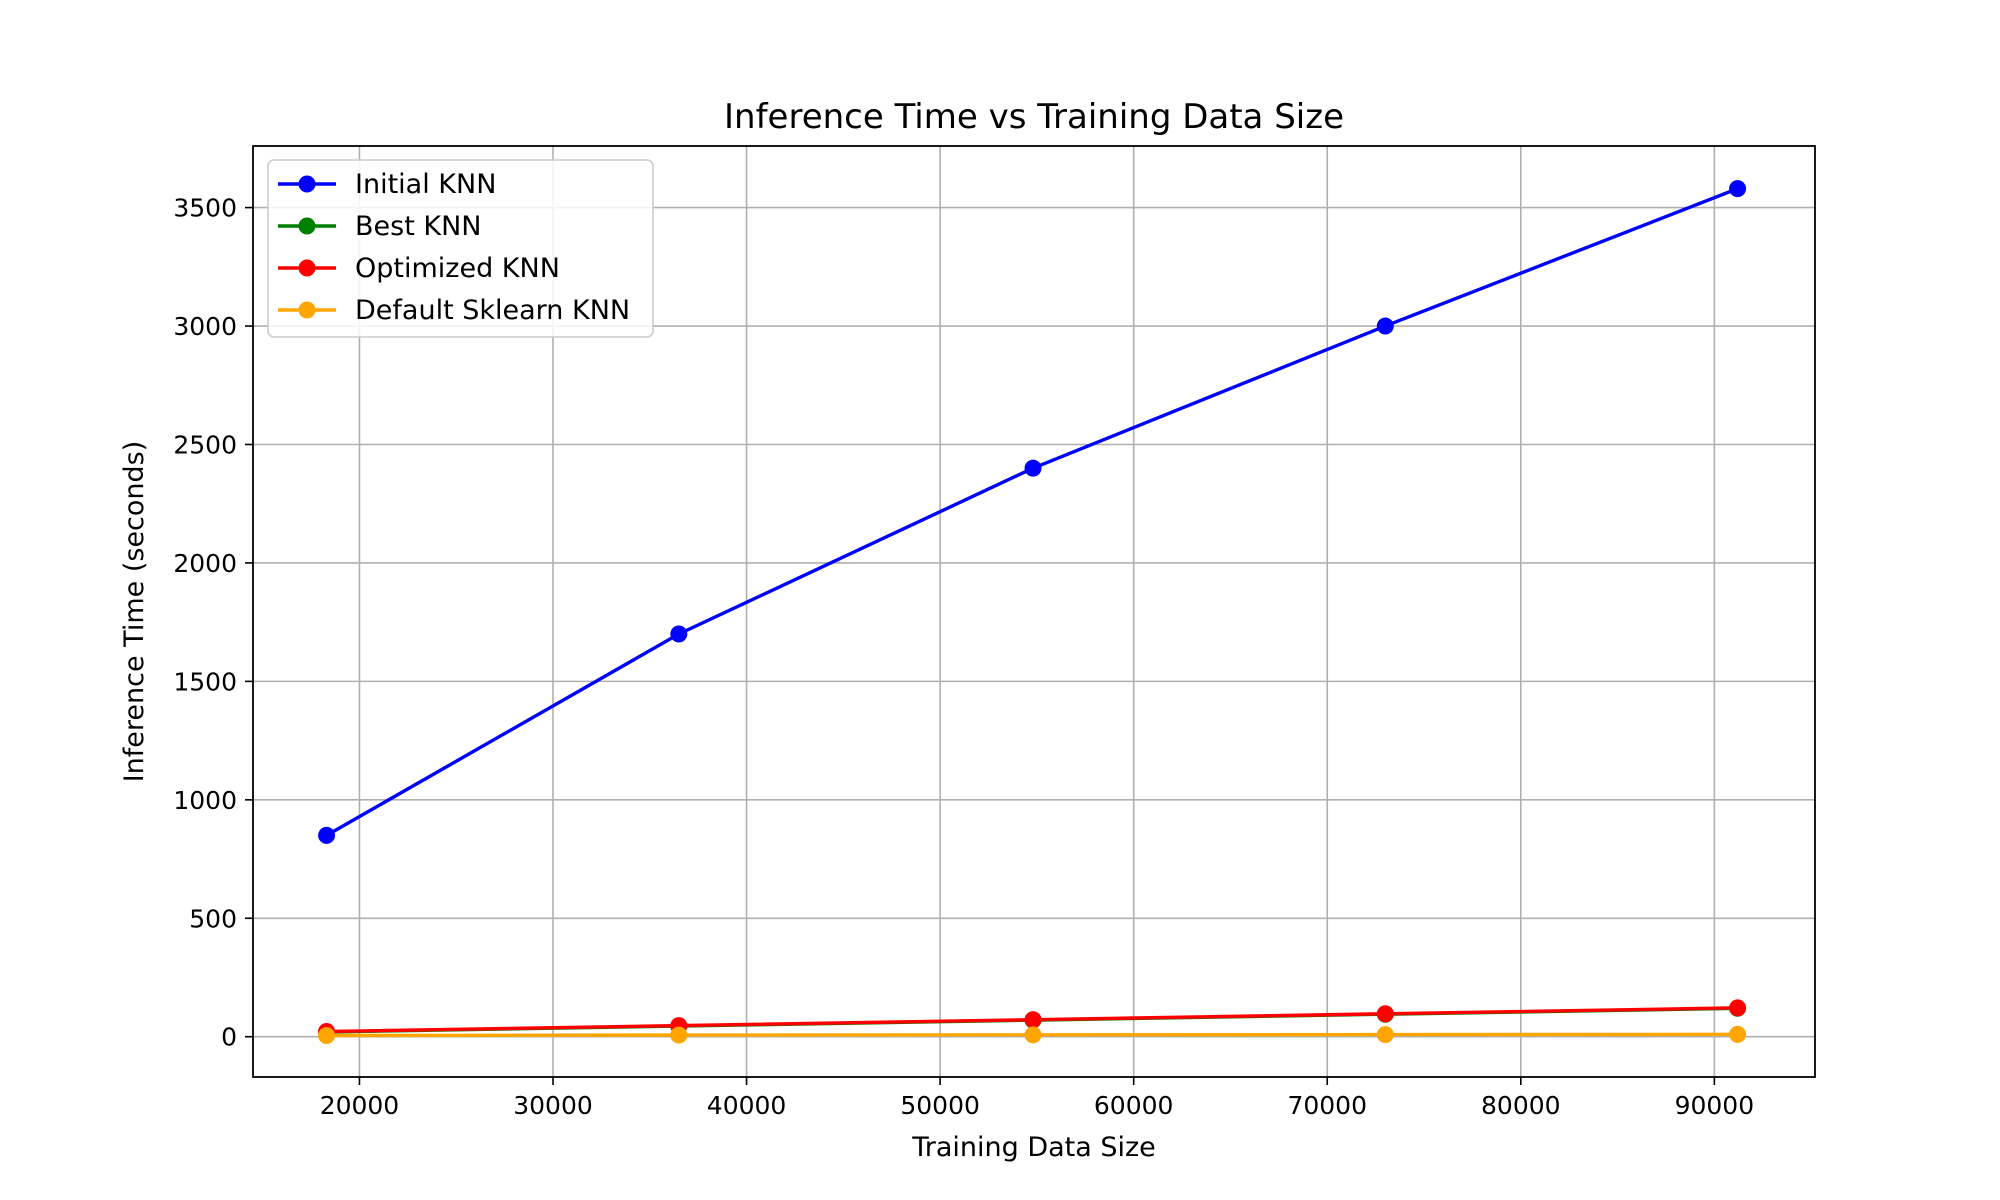 This screenshot has width=2000, height=1200. I want to click on x-tick-label: 40000, so click(747, 1105).